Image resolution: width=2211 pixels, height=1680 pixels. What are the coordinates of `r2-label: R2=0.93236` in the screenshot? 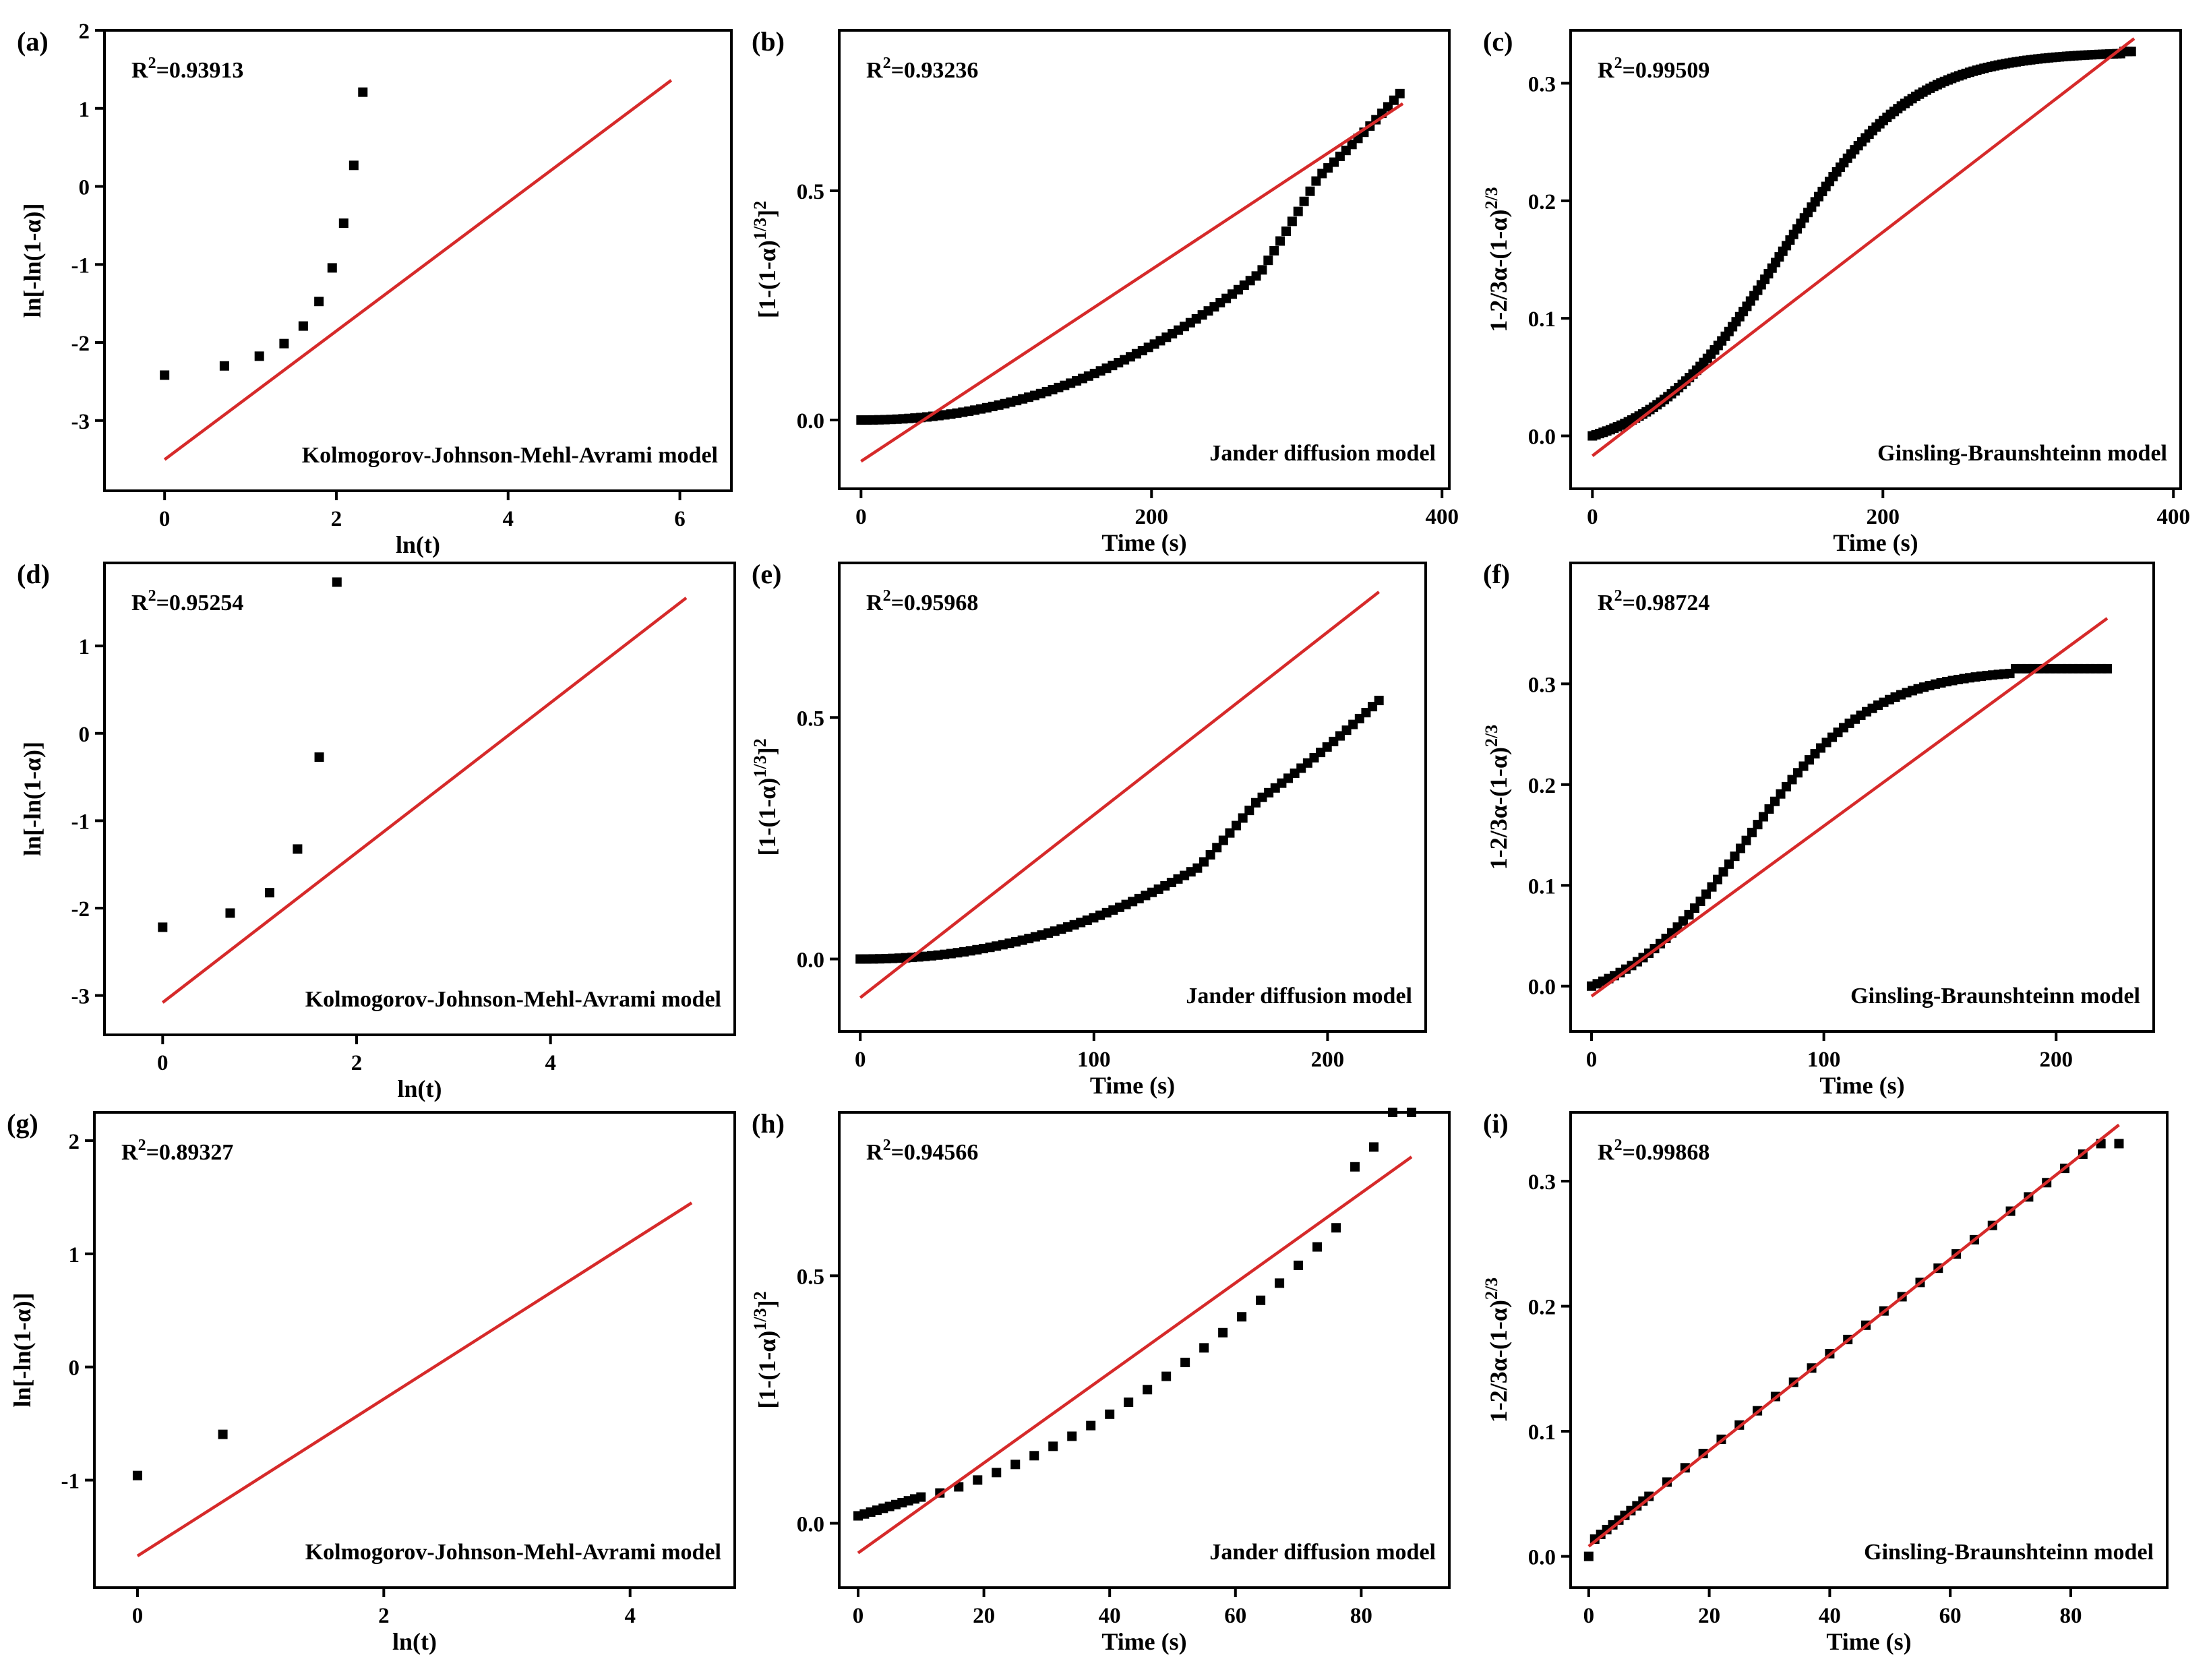 It's located at (922, 69).